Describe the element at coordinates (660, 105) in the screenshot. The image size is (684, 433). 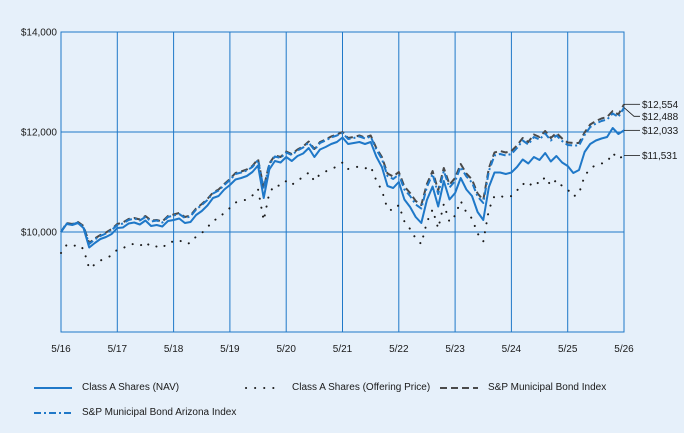
I see `end-value-label: $12,554` at that location.